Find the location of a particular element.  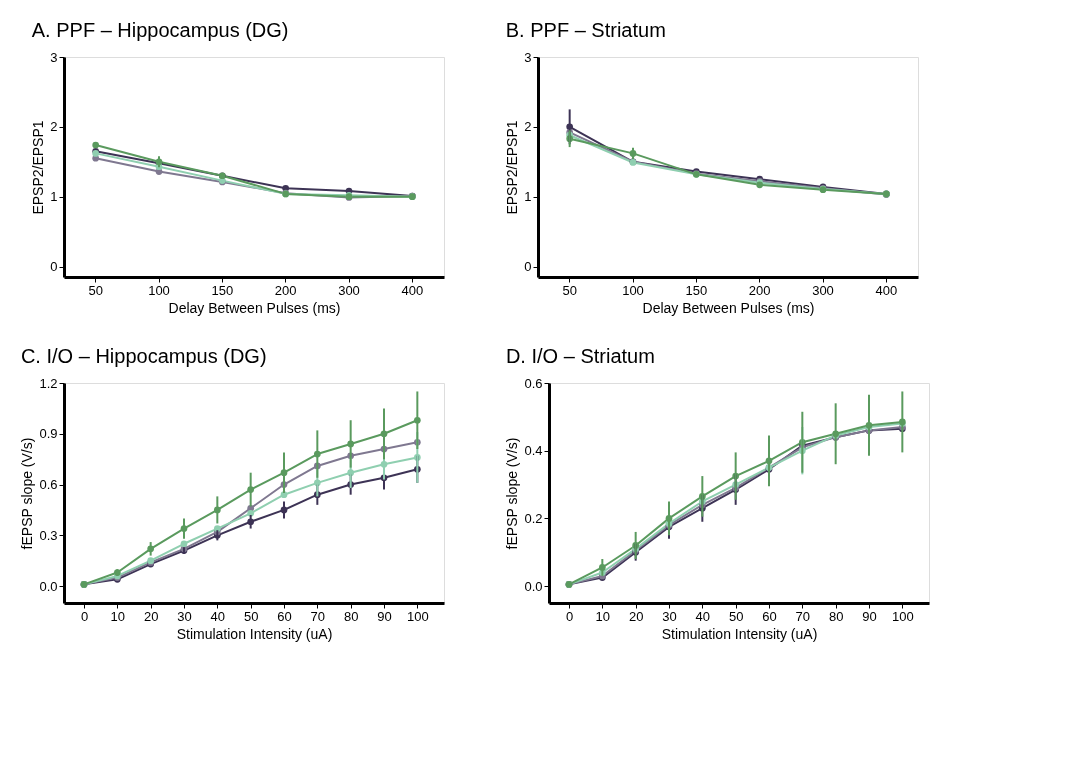

y-tick-label: 0.9 is located at coordinates (48, 434).